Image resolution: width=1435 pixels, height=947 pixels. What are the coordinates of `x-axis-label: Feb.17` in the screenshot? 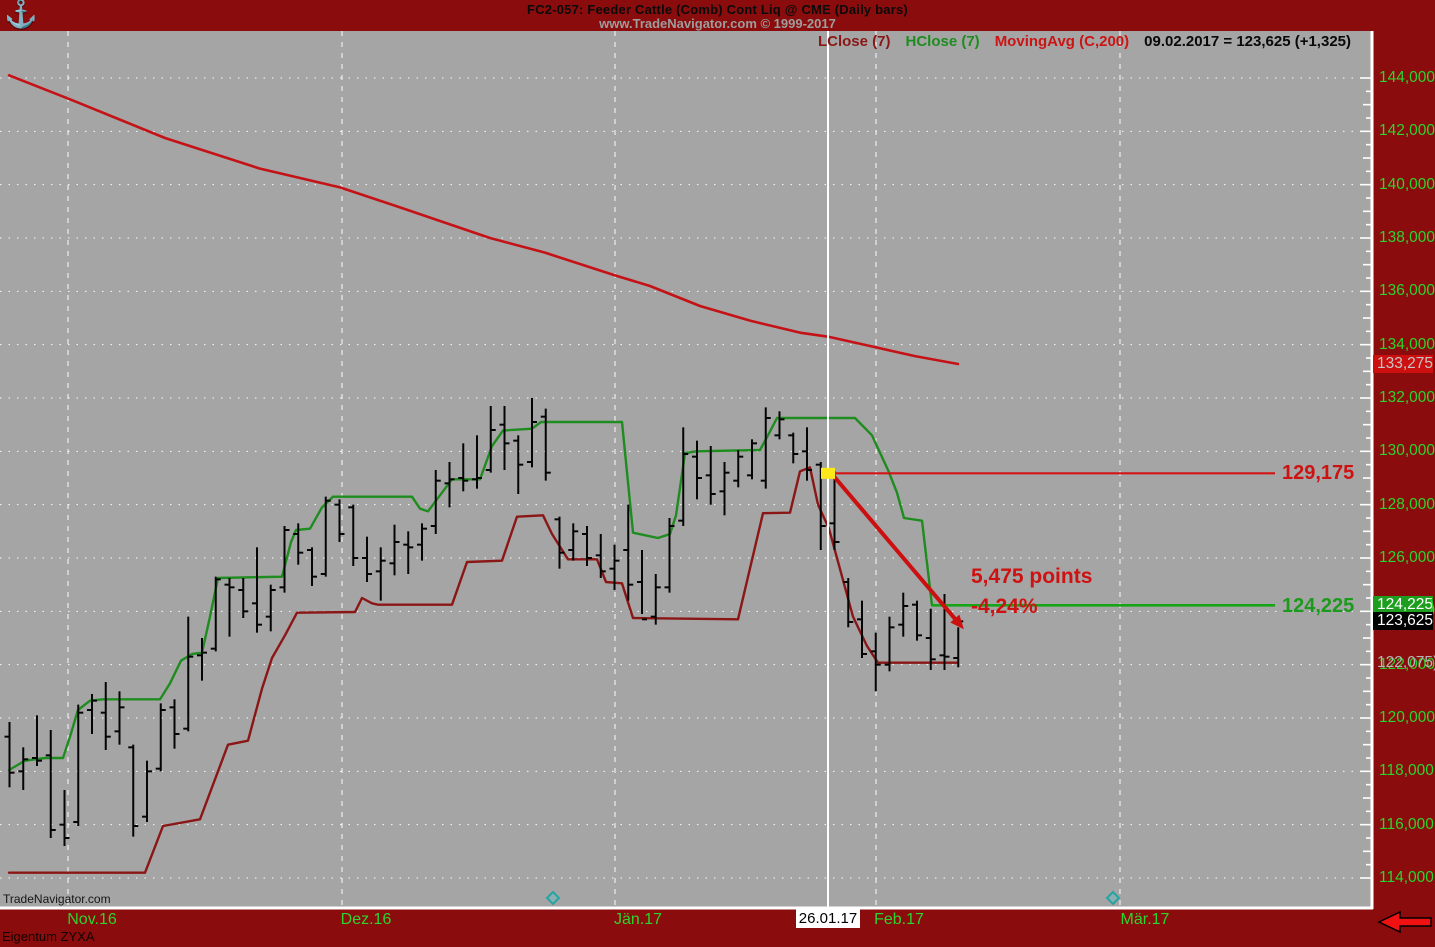 It's located at (899, 919).